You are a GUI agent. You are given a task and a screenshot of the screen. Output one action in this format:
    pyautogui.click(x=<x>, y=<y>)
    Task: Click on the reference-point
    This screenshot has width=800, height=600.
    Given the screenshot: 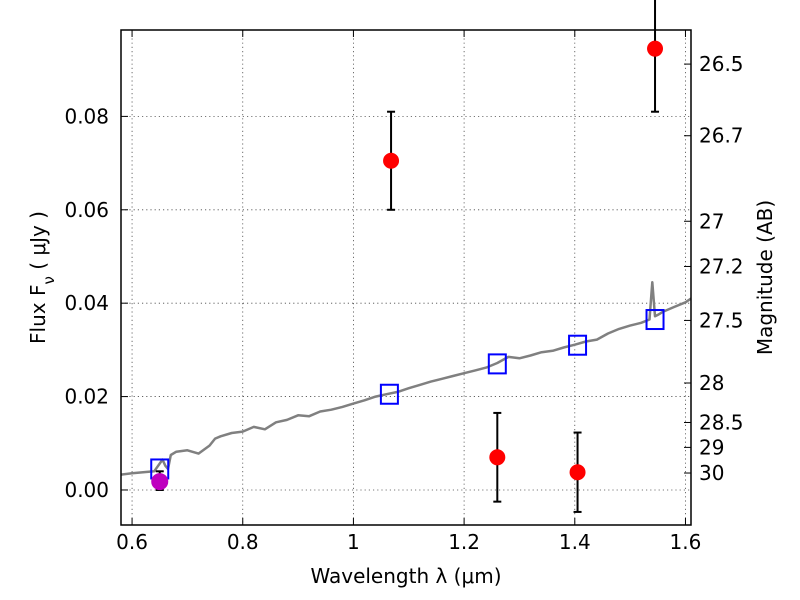 What is the action you would take?
    pyautogui.click(x=160, y=482)
    